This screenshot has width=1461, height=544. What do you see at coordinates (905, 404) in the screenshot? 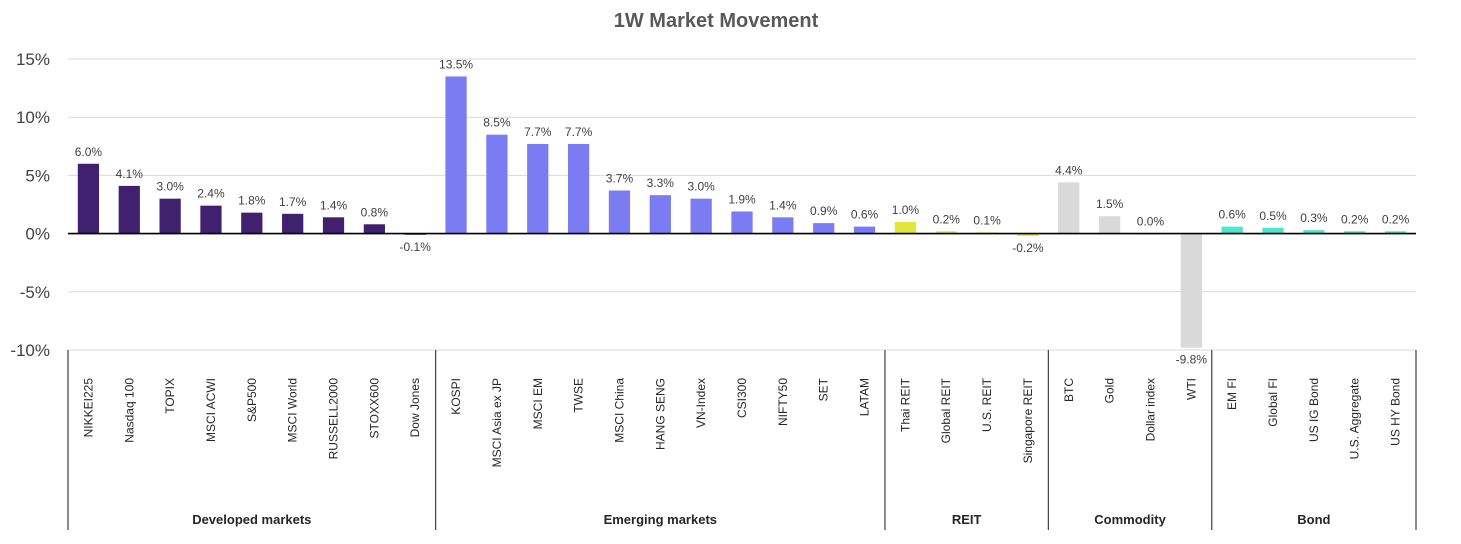
I see `x-tick-label: Thai REIT` at bounding box center [905, 404].